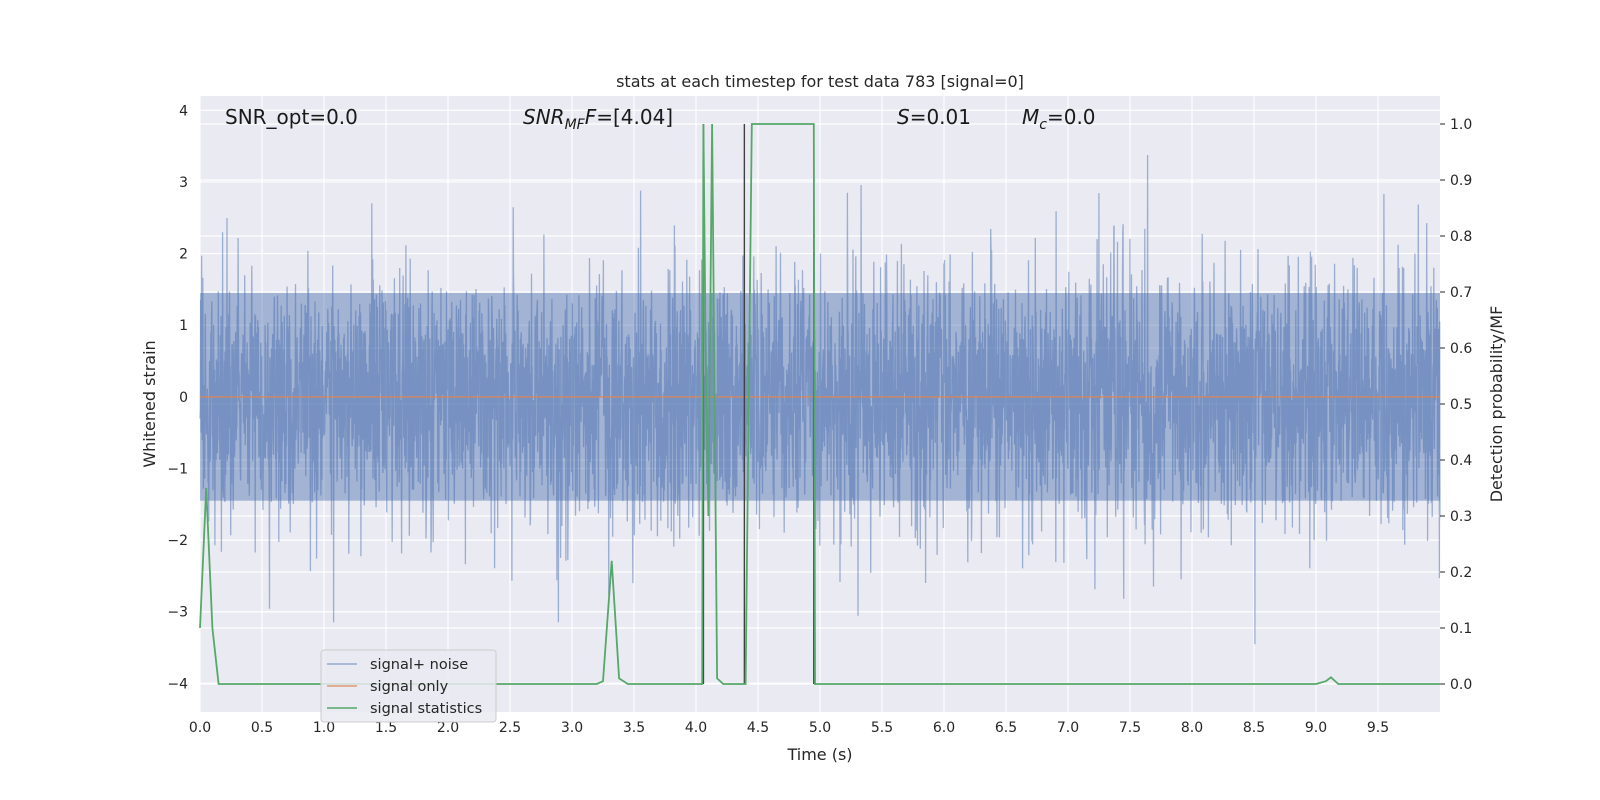 This screenshot has width=1600, height=800. Describe the element at coordinates (1461, 125) in the screenshot. I see `y2-tick-label: 1.0` at that location.